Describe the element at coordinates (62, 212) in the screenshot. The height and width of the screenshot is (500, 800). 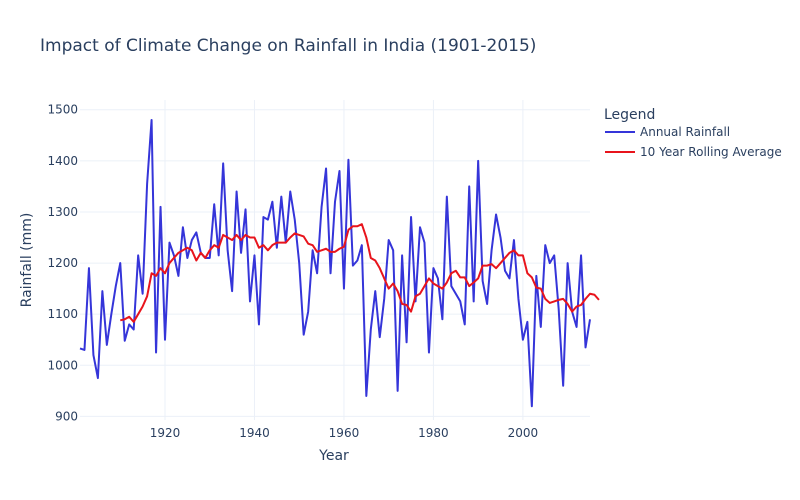
I see `y-tick-label: 1300` at that location.